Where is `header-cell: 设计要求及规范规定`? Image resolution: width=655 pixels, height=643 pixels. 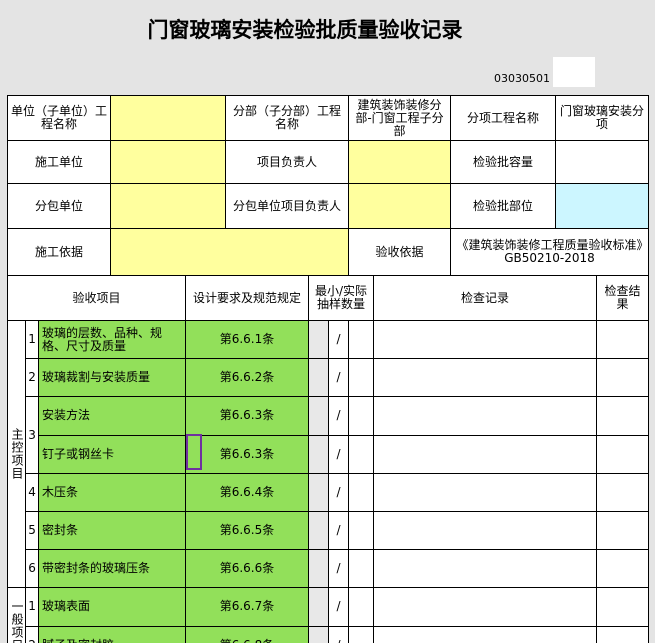
header-cell: 设计要求及规范规定 is located at coordinates (247, 298).